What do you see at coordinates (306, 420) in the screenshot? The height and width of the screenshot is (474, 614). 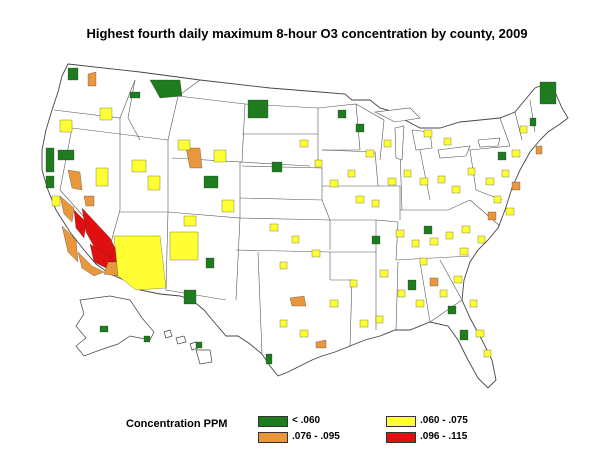 I see `legend-label: < .060` at bounding box center [306, 420].